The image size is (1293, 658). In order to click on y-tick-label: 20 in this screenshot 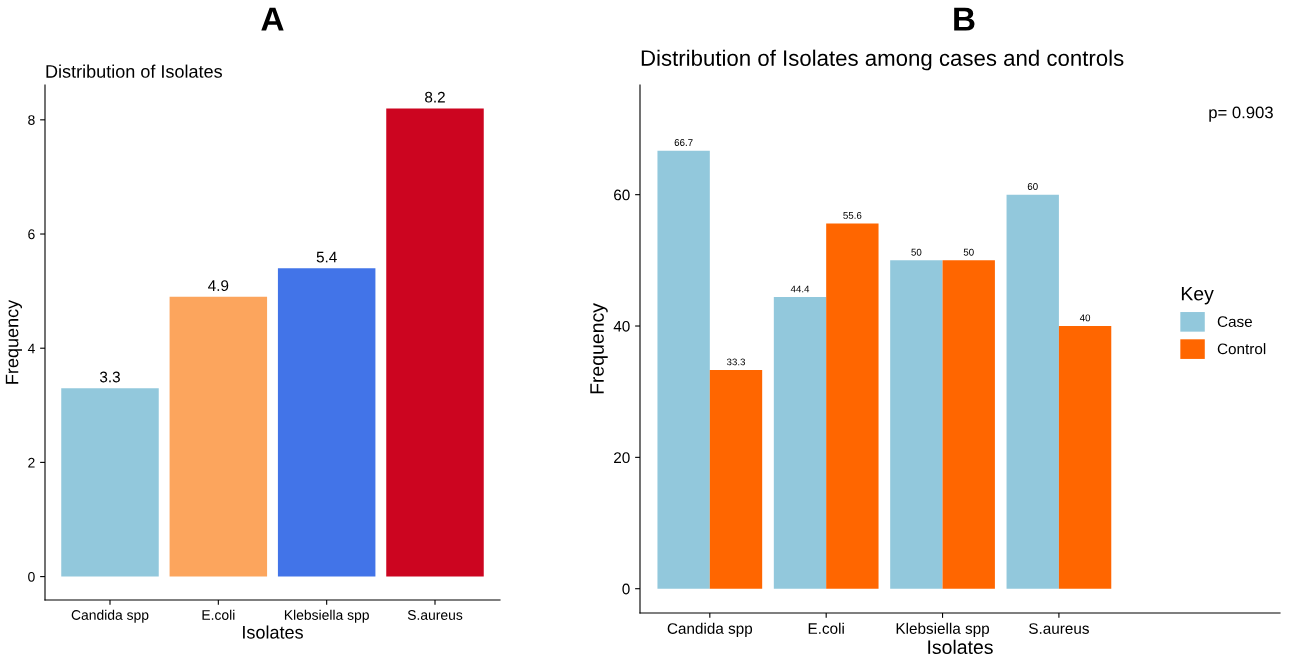, I will do `click(622, 458)`.